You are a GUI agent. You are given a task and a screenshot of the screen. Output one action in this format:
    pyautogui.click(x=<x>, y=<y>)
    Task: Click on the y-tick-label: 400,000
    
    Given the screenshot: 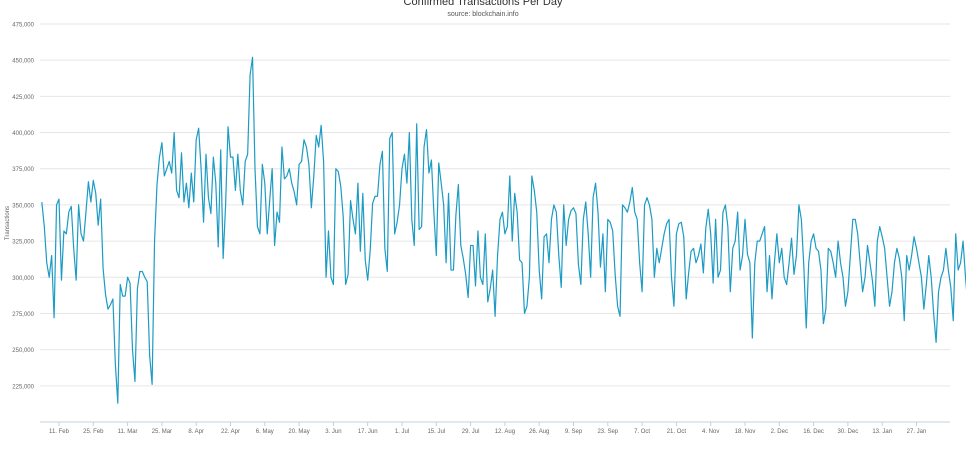 What is the action you would take?
    pyautogui.click(x=23, y=134)
    